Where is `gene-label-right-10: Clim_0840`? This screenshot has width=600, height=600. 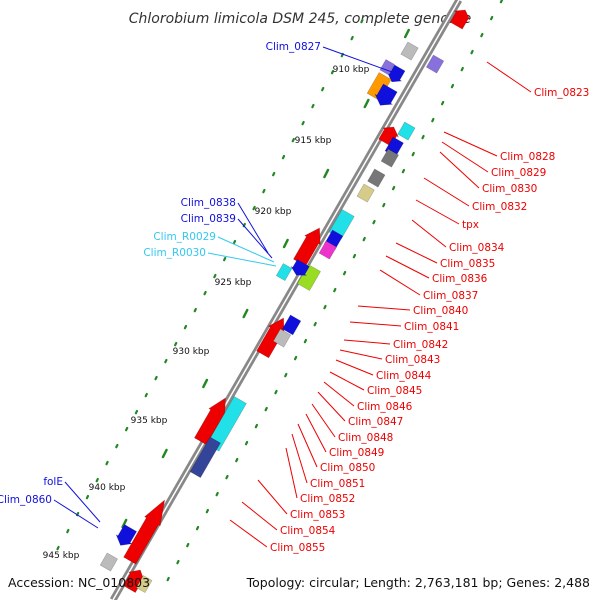
gene-label-right-10: Clim_0840 is located at coordinates (440, 311).